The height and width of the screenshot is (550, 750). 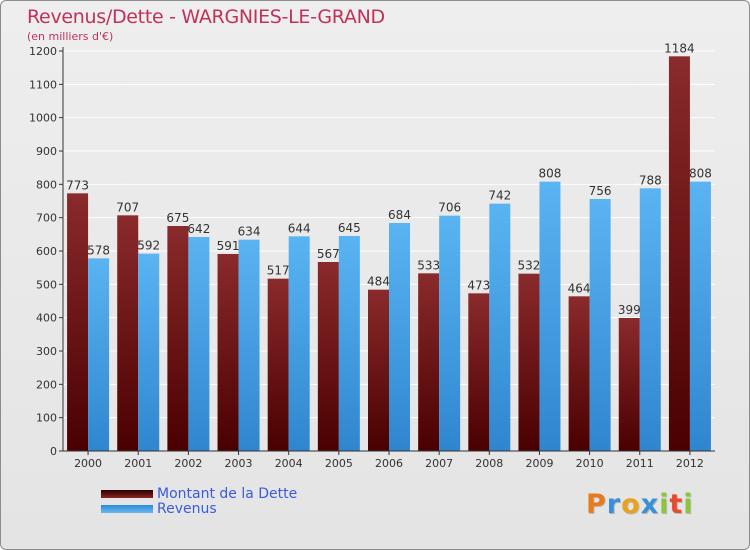 What do you see at coordinates (629, 310) in the screenshot?
I see `data-label: 399` at bounding box center [629, 310].